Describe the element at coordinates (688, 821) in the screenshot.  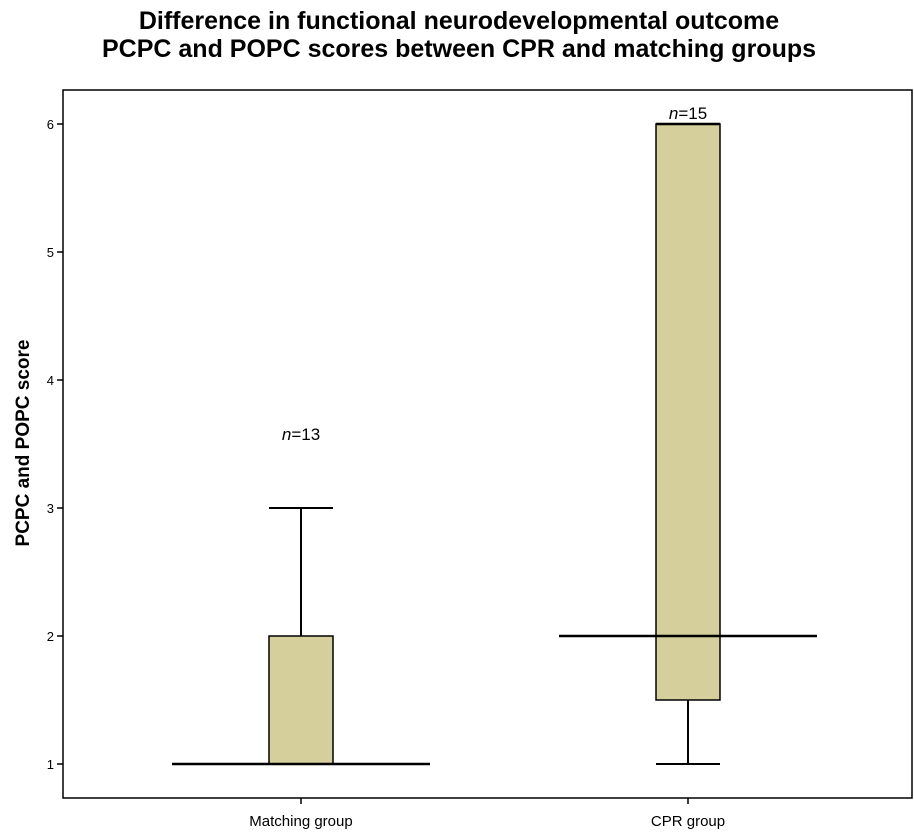
I see `x-category-label: CPR group` at that location.